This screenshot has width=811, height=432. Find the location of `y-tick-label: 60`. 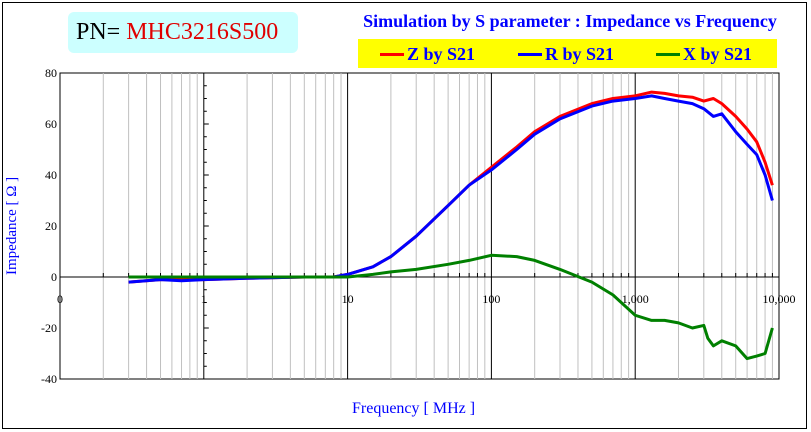

y-tick-label: 60 is located at coordinates (51, 124).